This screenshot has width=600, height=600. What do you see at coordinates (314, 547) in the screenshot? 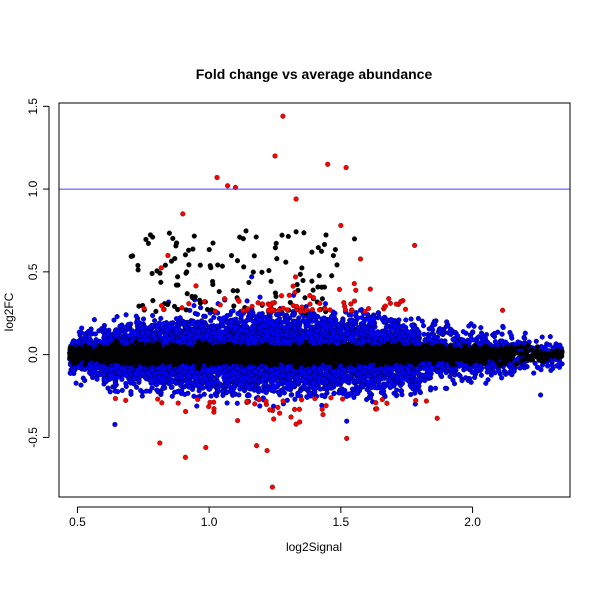
I see `x-axis-label: log2Signal` at bounding box center [314, 547].